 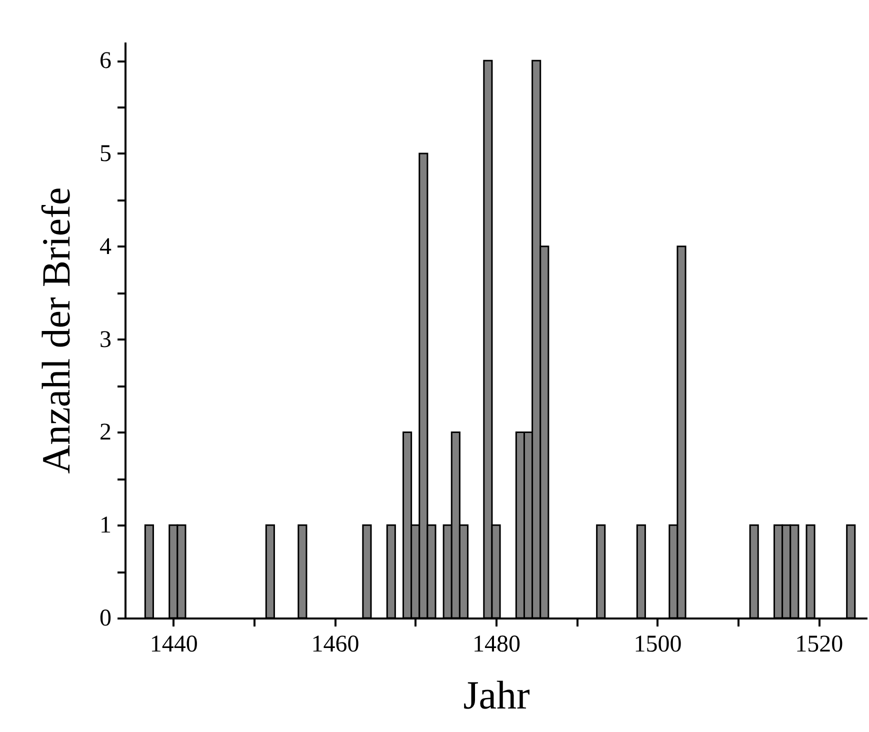 I want to click on y-tick-label: 4, so click(x=106, y=247).